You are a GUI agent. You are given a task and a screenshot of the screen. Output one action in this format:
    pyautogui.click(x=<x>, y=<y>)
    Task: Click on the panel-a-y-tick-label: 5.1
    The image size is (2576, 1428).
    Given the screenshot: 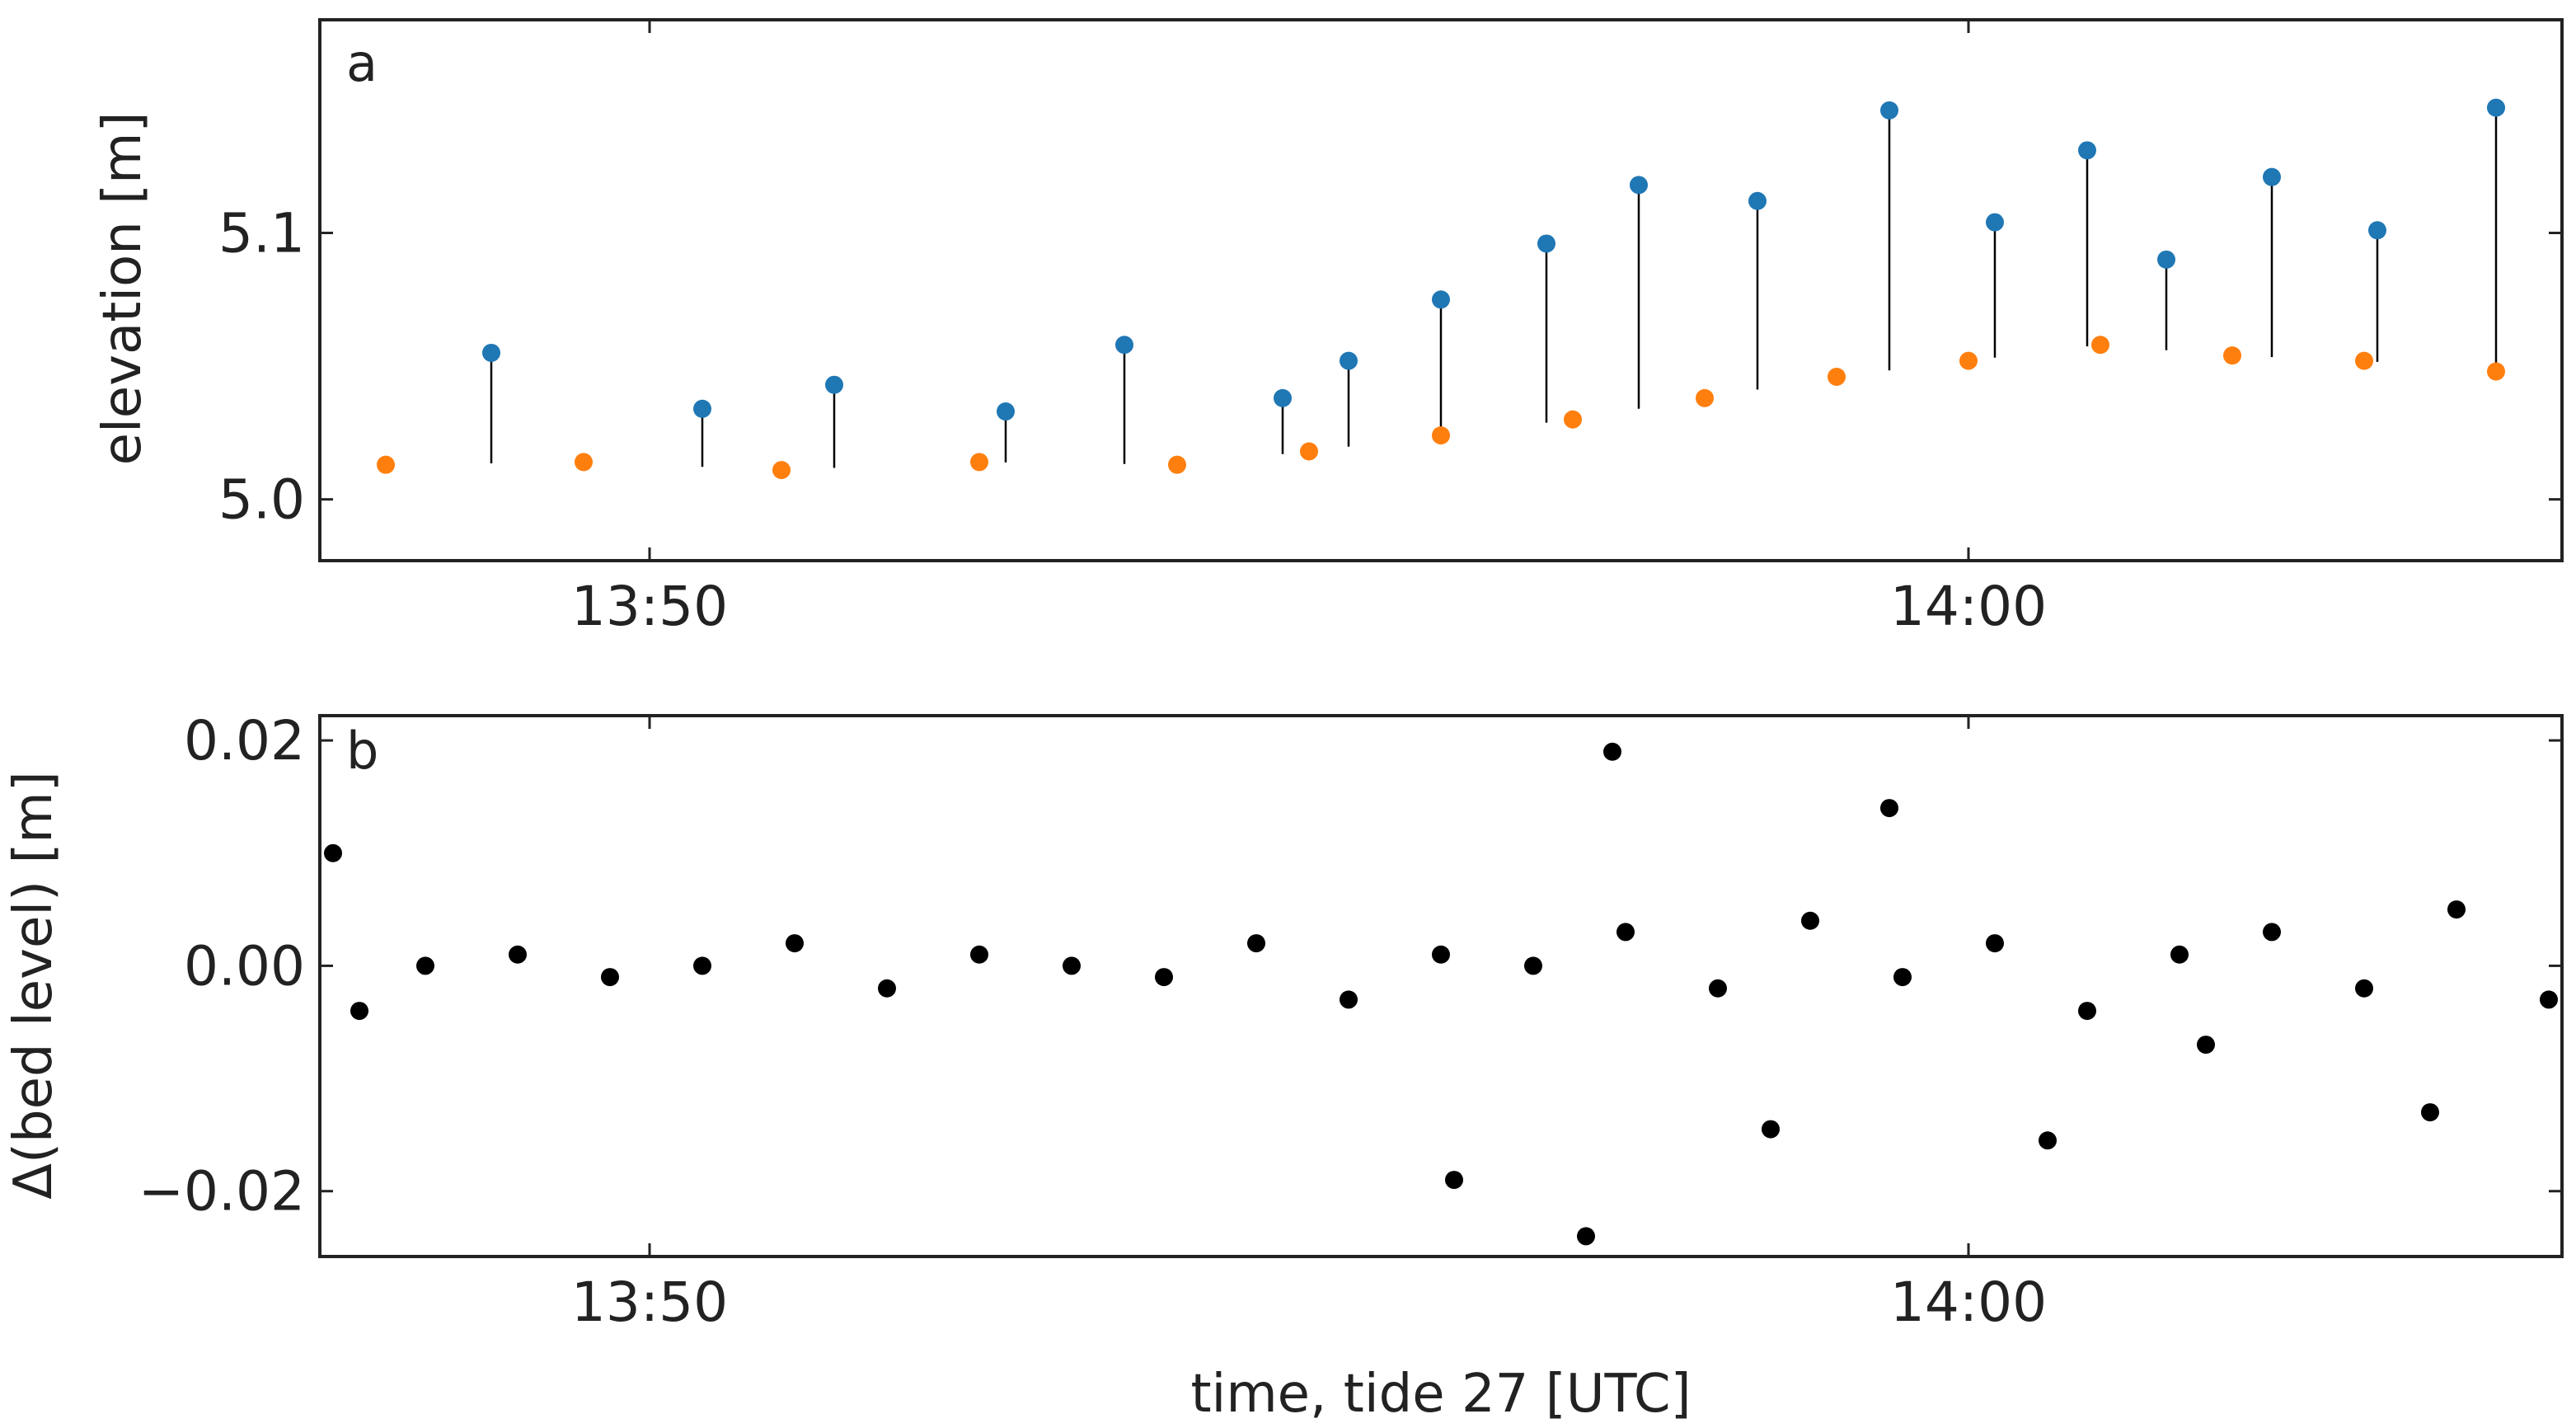 What is the action you would take?
    pyautogui.click(x=262, y=233)
    